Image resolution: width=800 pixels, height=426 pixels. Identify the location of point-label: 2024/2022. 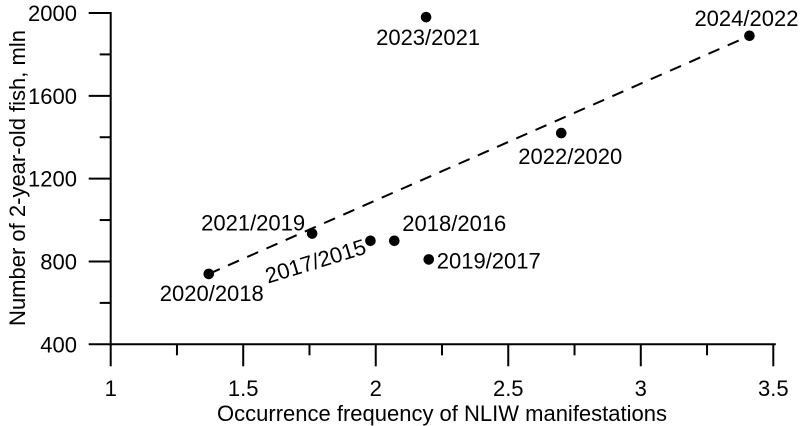
(746, 18).